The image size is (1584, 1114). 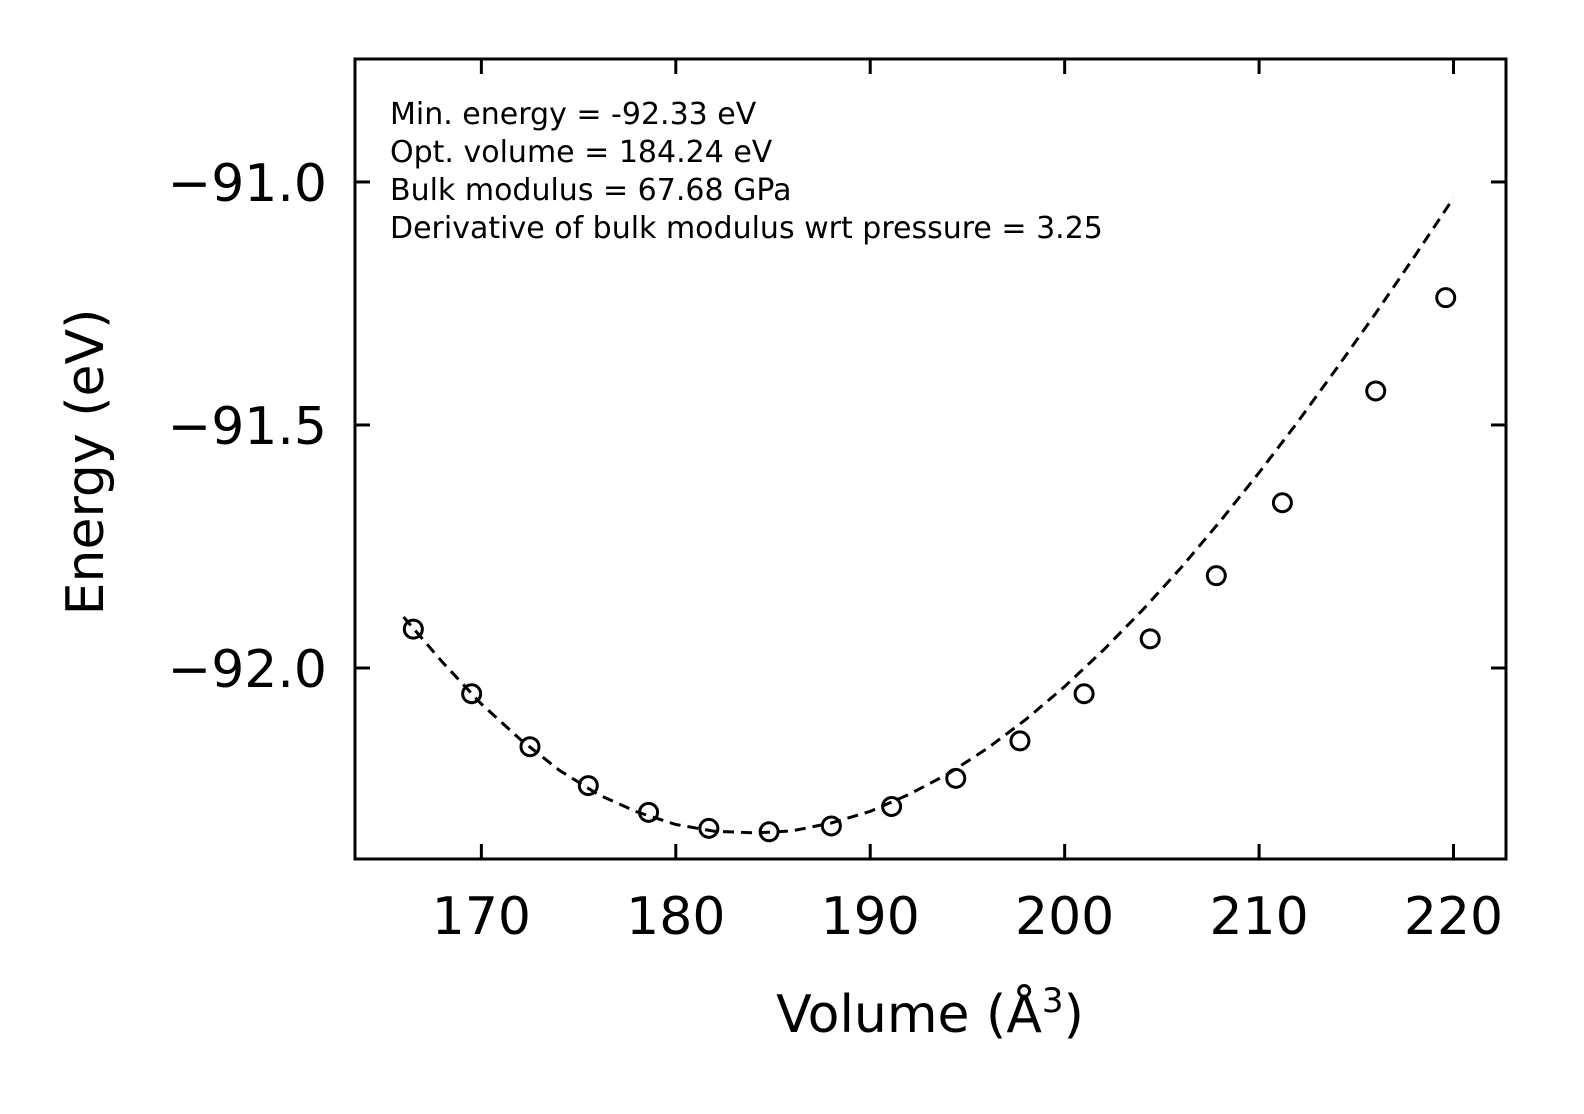 I want to click on x-tick-label: 220, so click(x=1453, y=917).